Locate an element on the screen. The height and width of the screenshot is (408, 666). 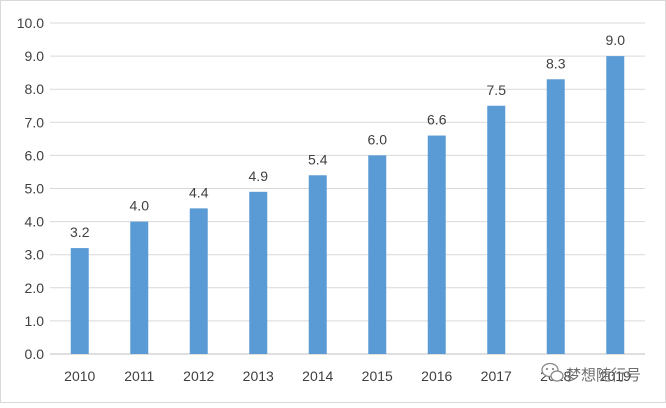
data-label: 6.0 is located at coordinates (378, 139).